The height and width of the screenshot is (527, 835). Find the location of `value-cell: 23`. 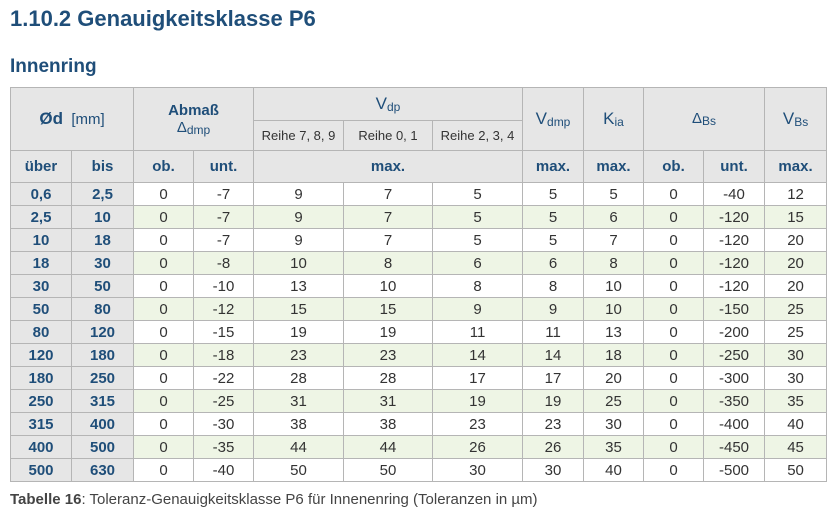

value-cell: 23 is located at coordinates (388, 355).